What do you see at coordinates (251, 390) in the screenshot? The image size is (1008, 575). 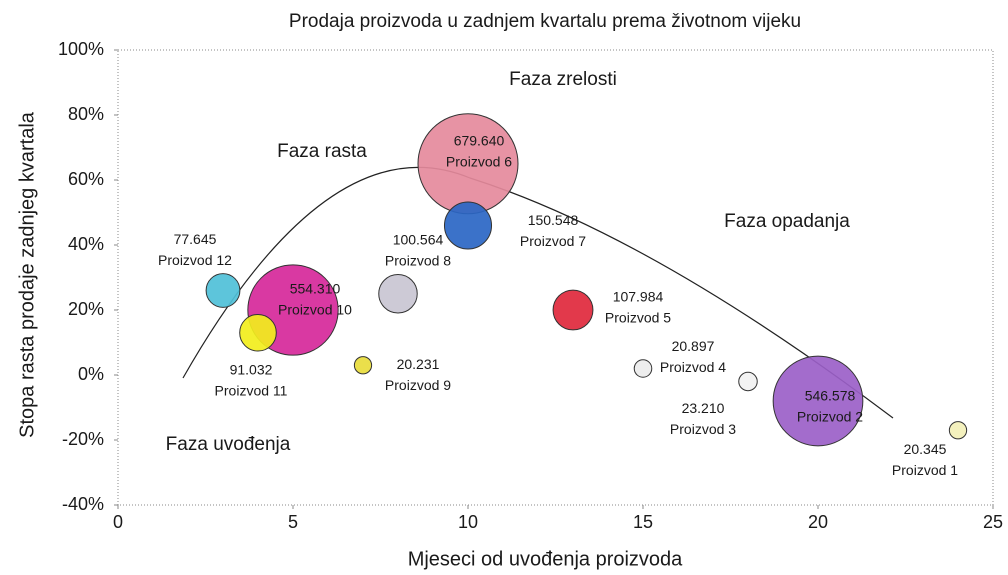 I see `bubble-name: Proizvod 11` at bounding box center [251, 390].